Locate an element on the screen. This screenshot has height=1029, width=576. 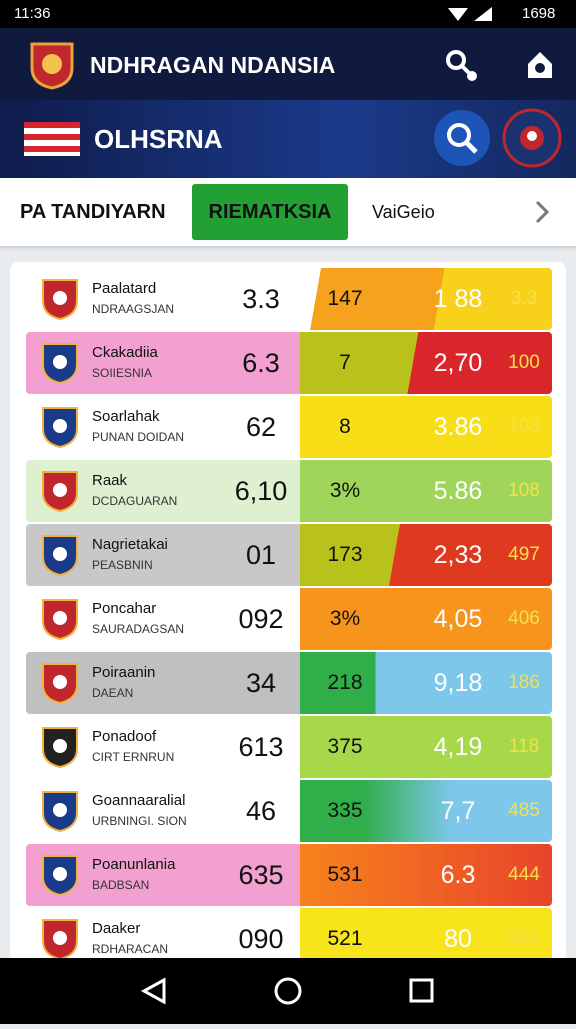
row-right: 531 6.3 444 is located at coordinates (426, 875).